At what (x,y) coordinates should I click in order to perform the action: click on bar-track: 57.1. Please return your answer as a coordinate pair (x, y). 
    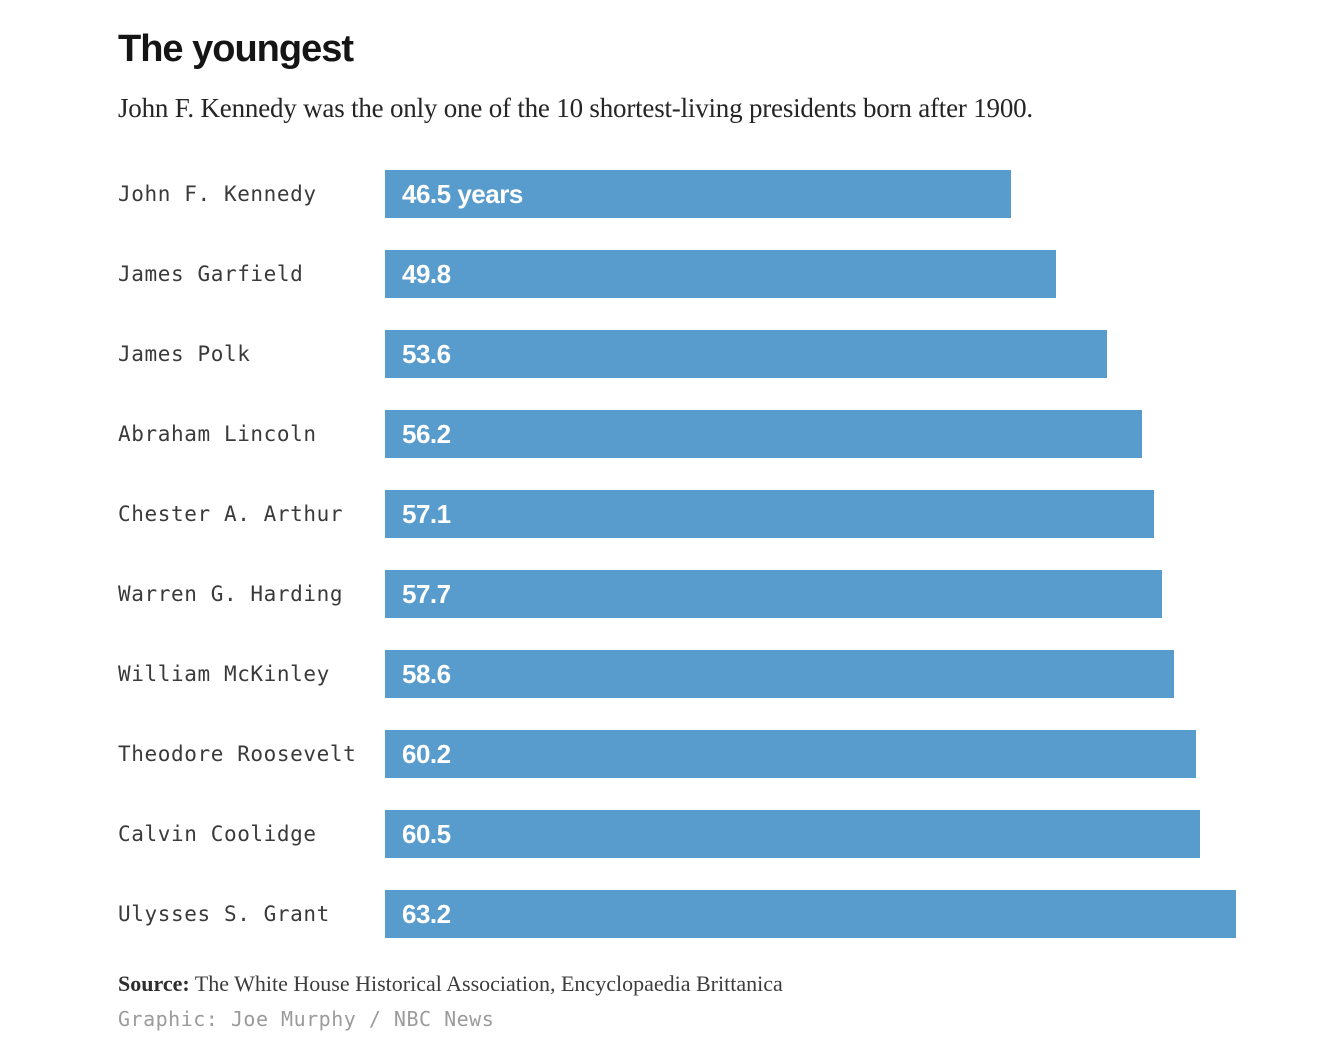
    Looking at the image, I should click on (810, 514).